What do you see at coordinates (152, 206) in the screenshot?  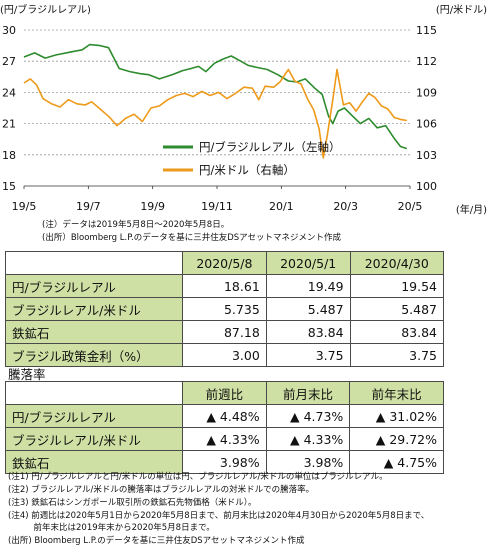 I see `x-tick-label: 19/9` at bounding box center [152, 206].